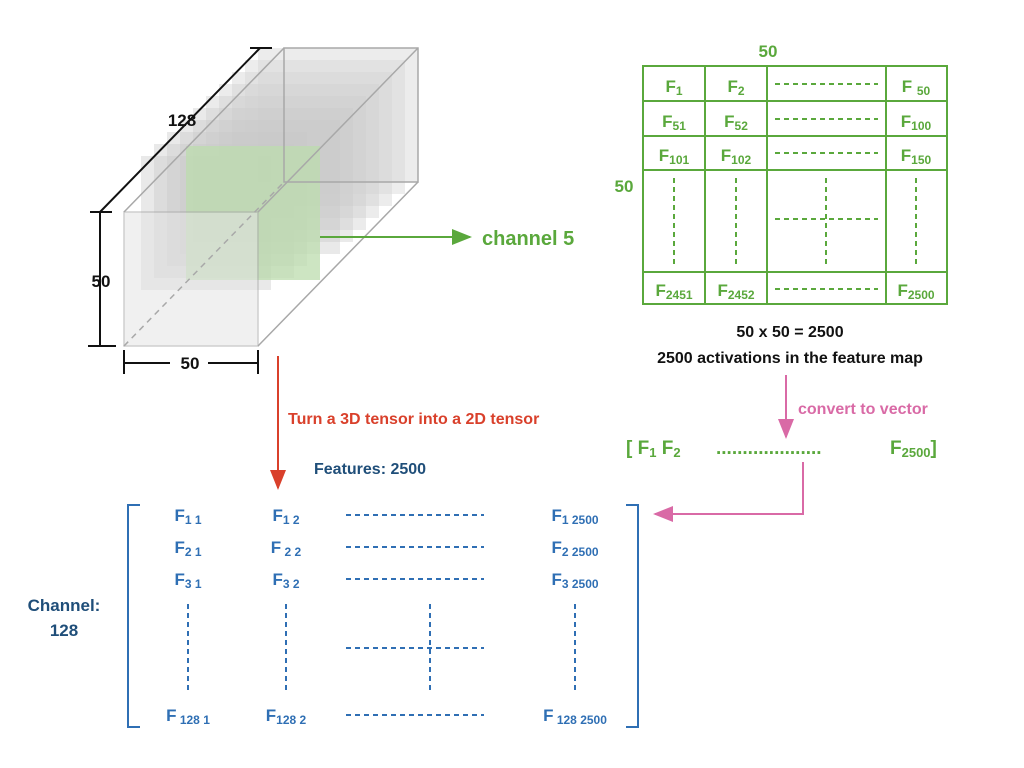  I want to click on flatten-label: Turn a 3D tensor into a 2D tensor, so click(413, 419).